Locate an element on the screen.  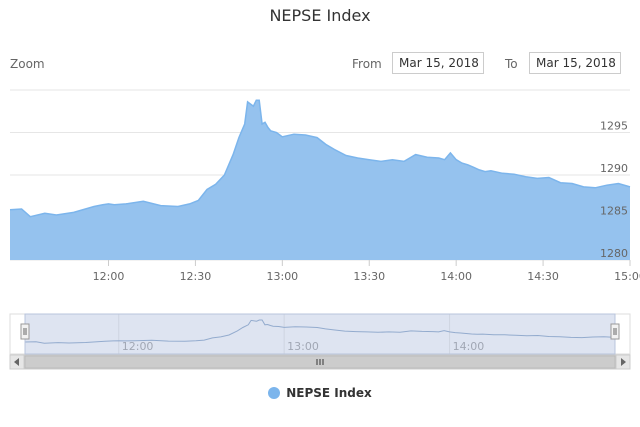
navigator-left-handle is located at coordinates (25, 331).